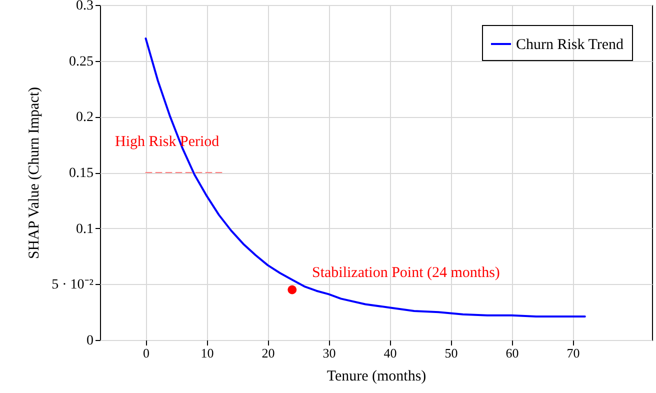 Image resolution: width=656 pixels, height=393 pixels. I want to click on x-tick-label: 40, so click(390, 353).